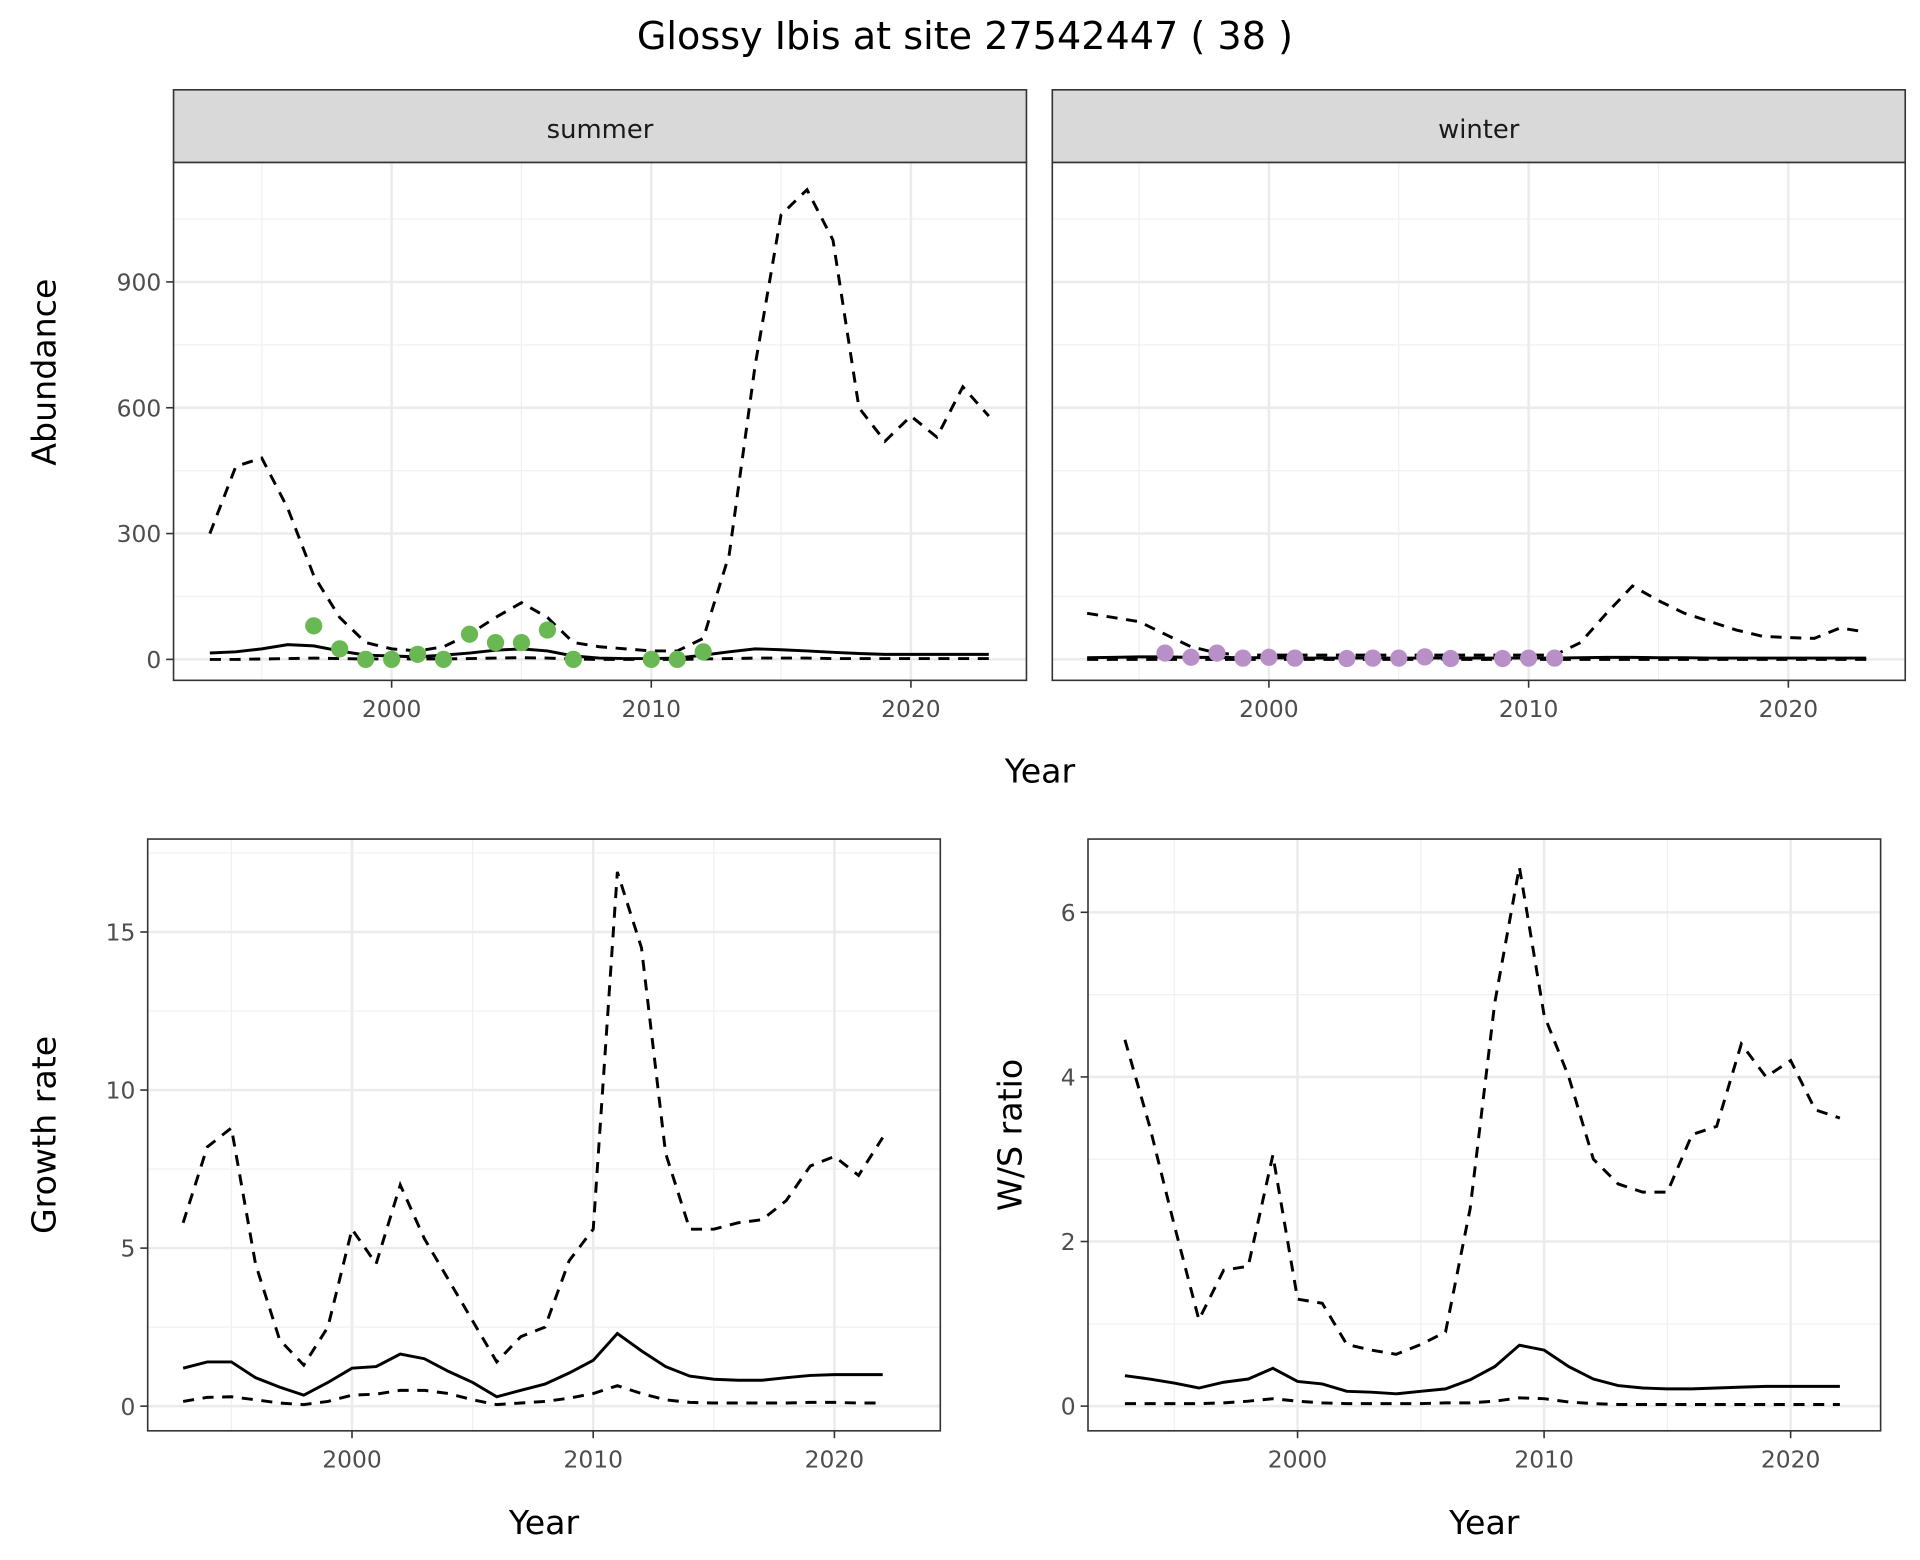 This screenshot has height=1560, width=1920. I want to click on y-tick-label: 10, so click(121, 1091).